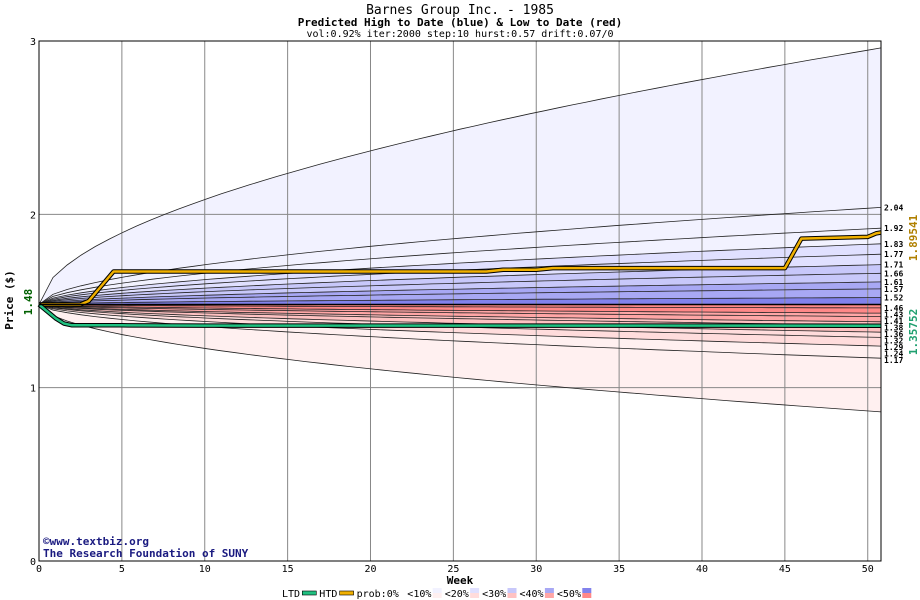 The width and height of the screenshot is (920, 600). I want to click on legend-label-5: <30%, so click(494, 594).